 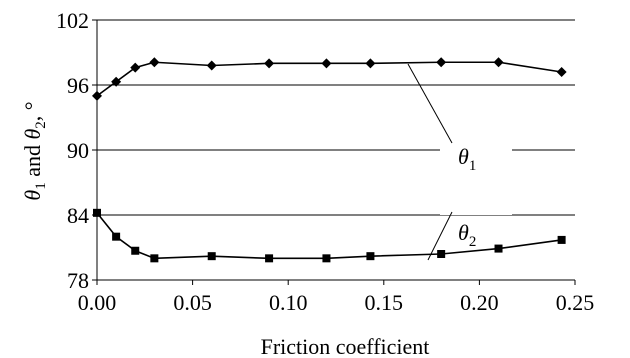 I want to click on x-tick-label: 0.05, so click(x=192, y=302).